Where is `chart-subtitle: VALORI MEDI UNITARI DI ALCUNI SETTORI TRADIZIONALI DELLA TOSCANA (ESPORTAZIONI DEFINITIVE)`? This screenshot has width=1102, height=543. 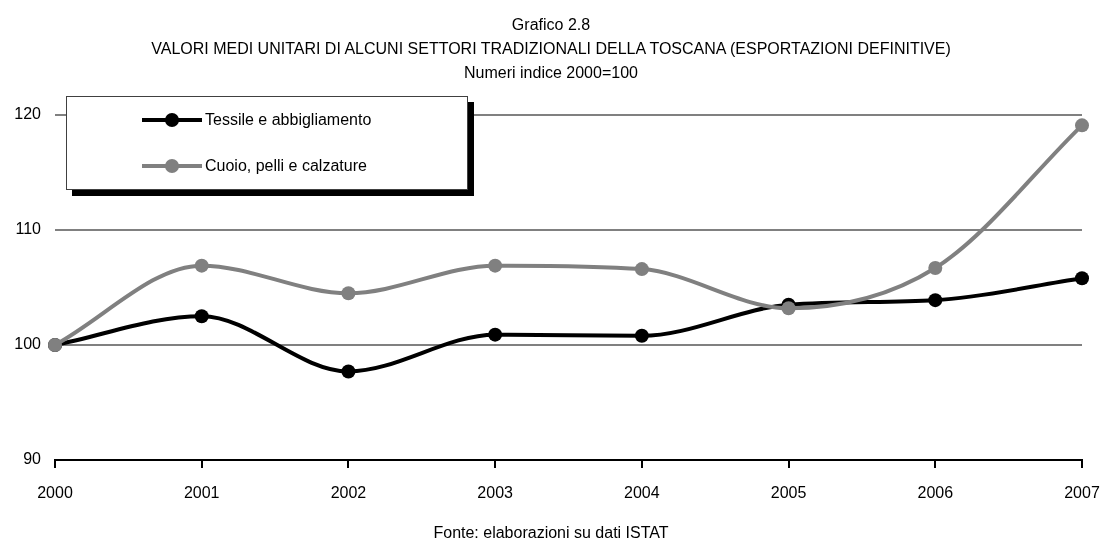 chart-subtitle: VALORI MEDI UNITARI DI ALCUNI SETTORI TRADIZIONALI DELLA TOSCANA (ESPORTAZIONI DEFINITIVE) is located at coordinates (551, 49).